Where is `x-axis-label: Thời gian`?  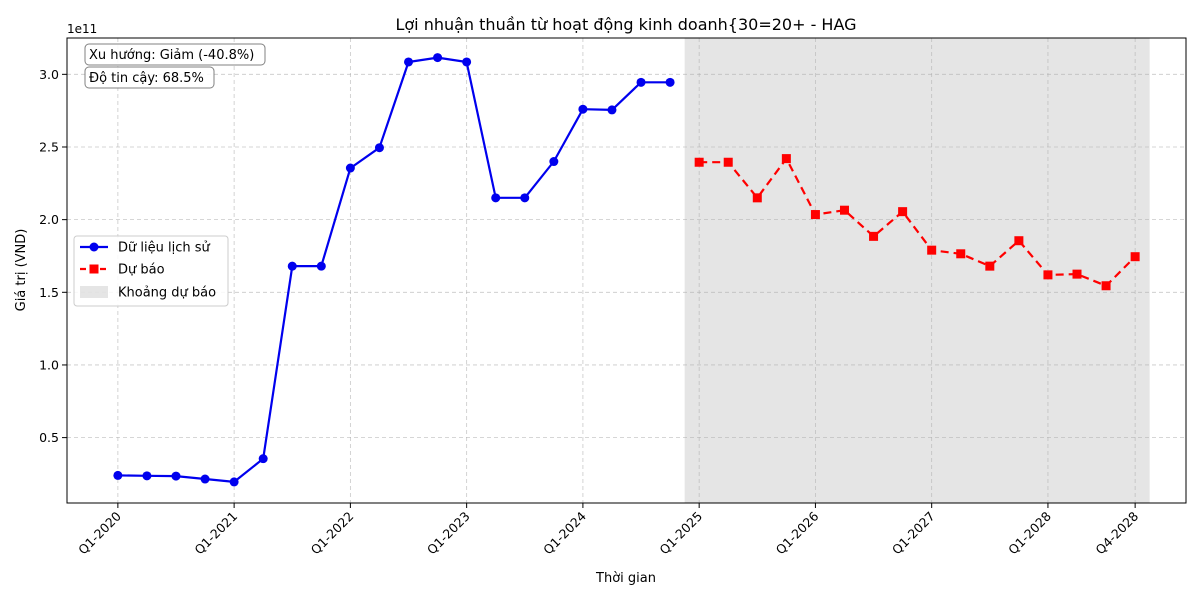 x-axis-label: Thời gian is located at coordinates (625, 578).